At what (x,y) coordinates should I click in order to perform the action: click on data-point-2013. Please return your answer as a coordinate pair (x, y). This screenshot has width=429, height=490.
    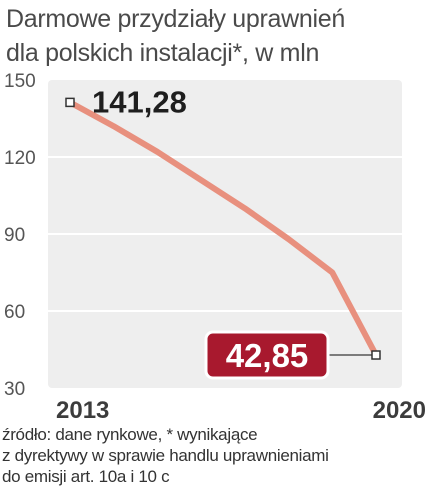
    Looking at the image, I should click on (70, 102).